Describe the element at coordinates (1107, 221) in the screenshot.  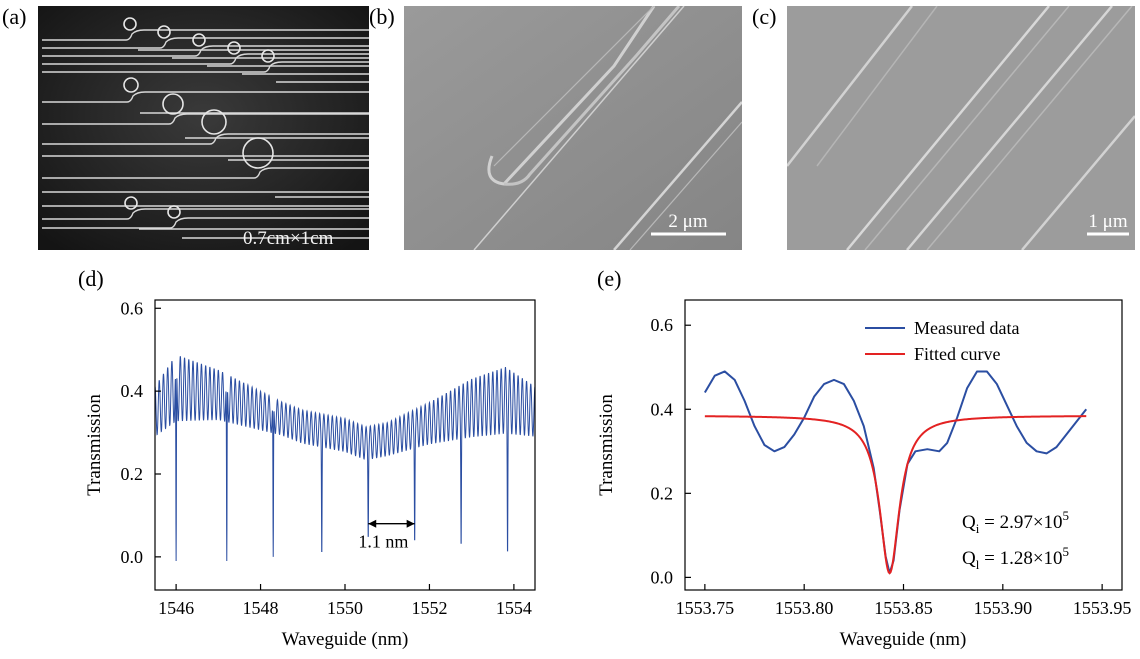
I see `scale-bar-c-text: 1 μm` at that location.